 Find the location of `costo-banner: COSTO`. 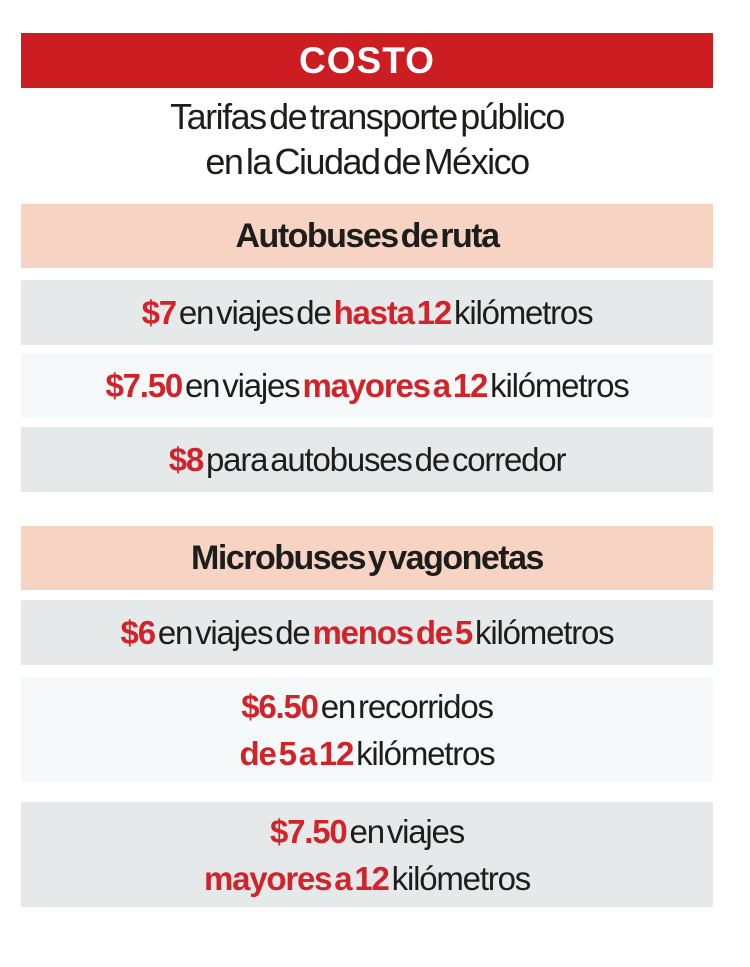

costo-banner: COSTO is located at coordinates (367, 60).